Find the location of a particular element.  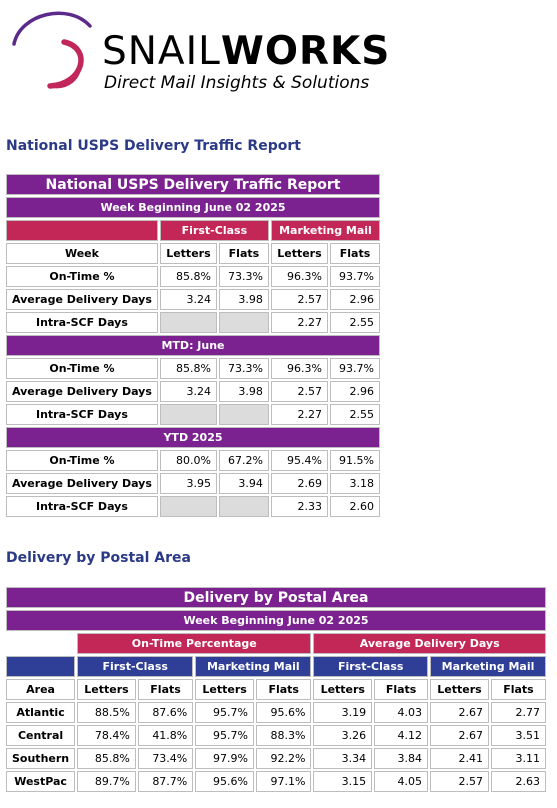

value-cell: 3.26 is located at coordinates (343, 735).